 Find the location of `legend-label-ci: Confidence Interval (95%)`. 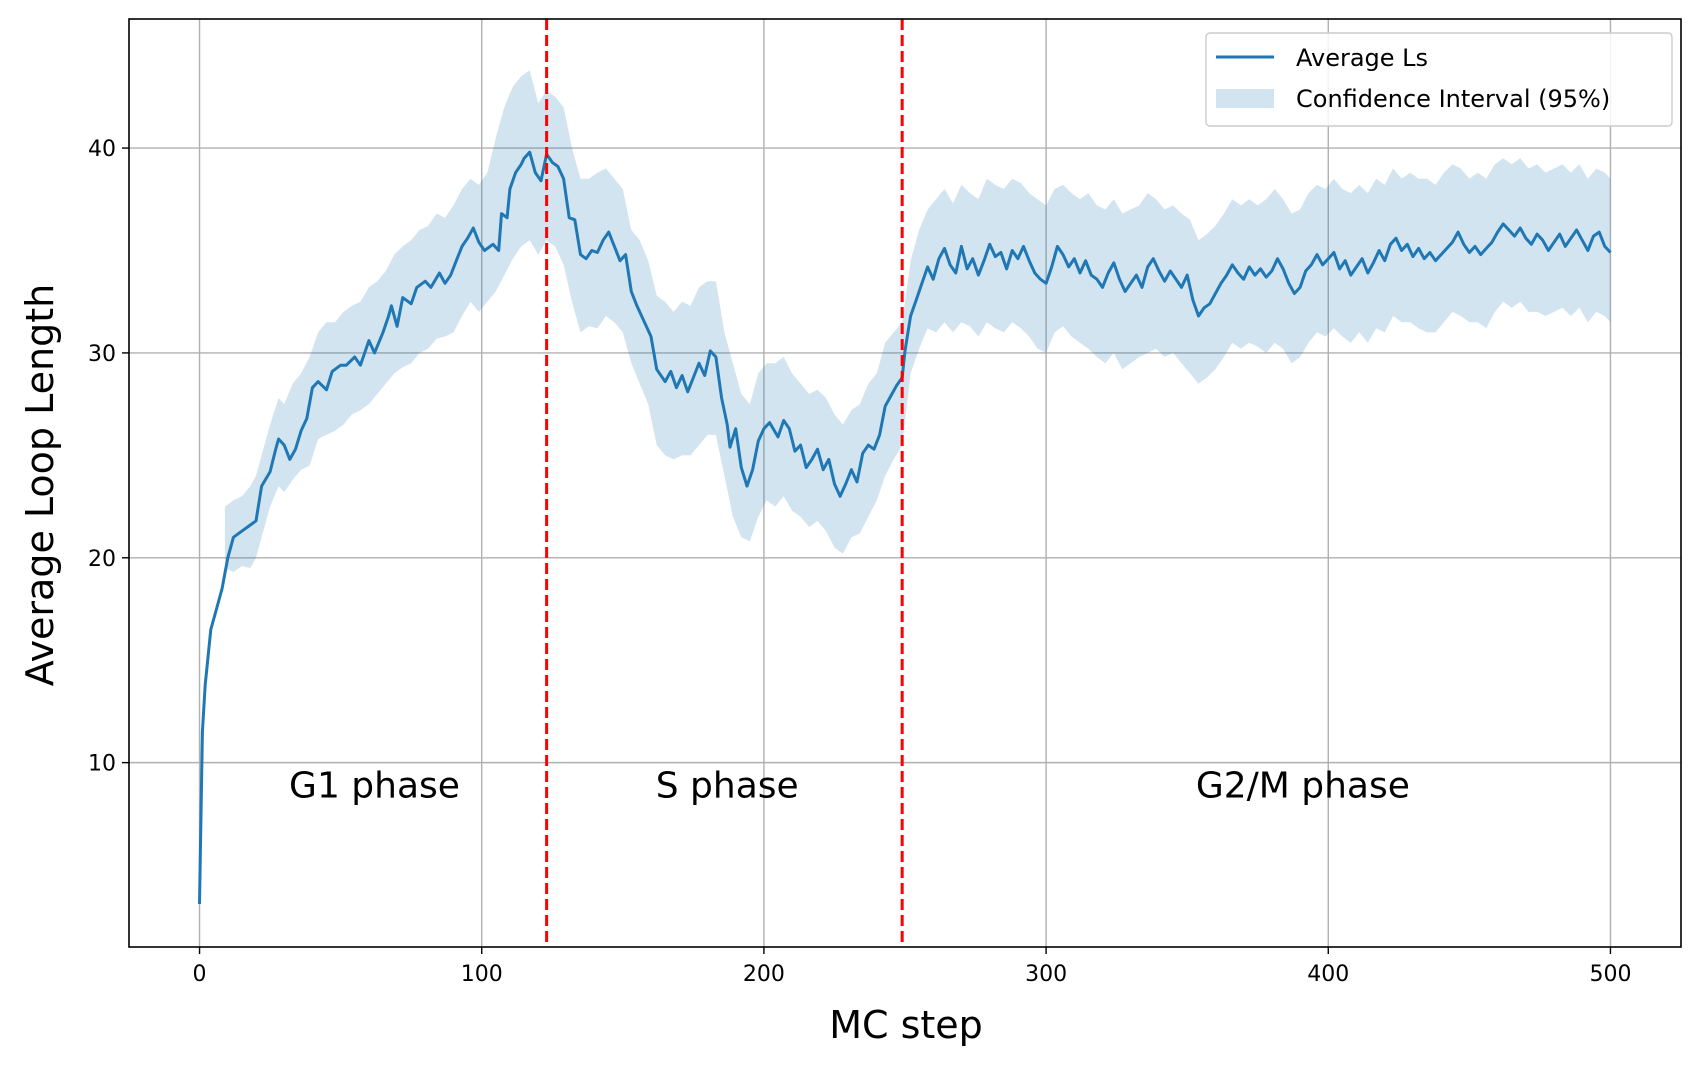

legend-label-ci: Confidence Interval (95%) is located at coordinates (1453, 99).